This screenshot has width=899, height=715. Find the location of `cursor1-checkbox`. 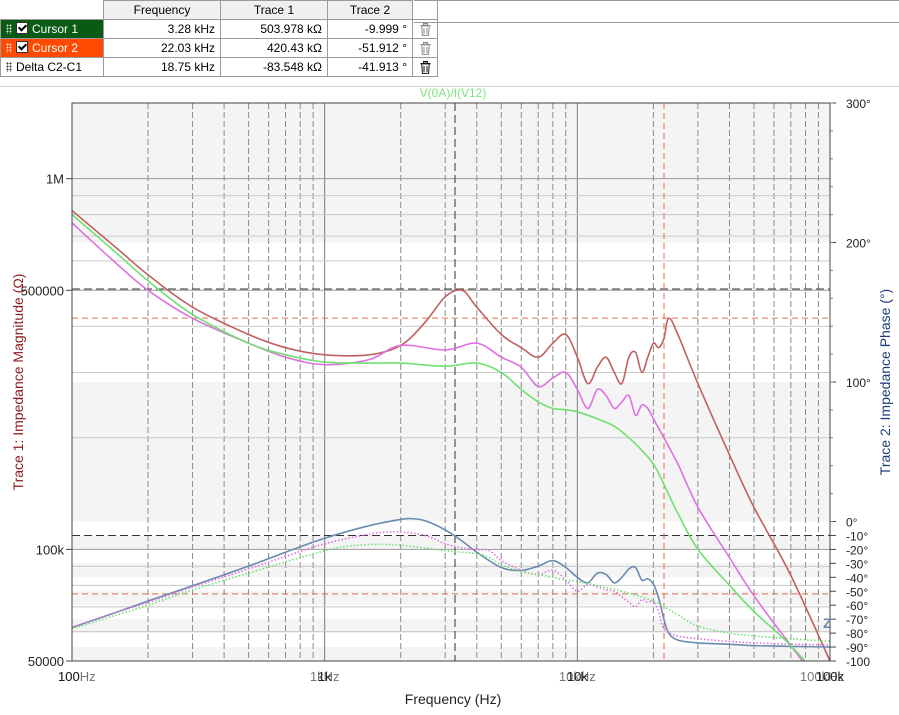

cursor1-checkbox is located at coordinates (22, 28).